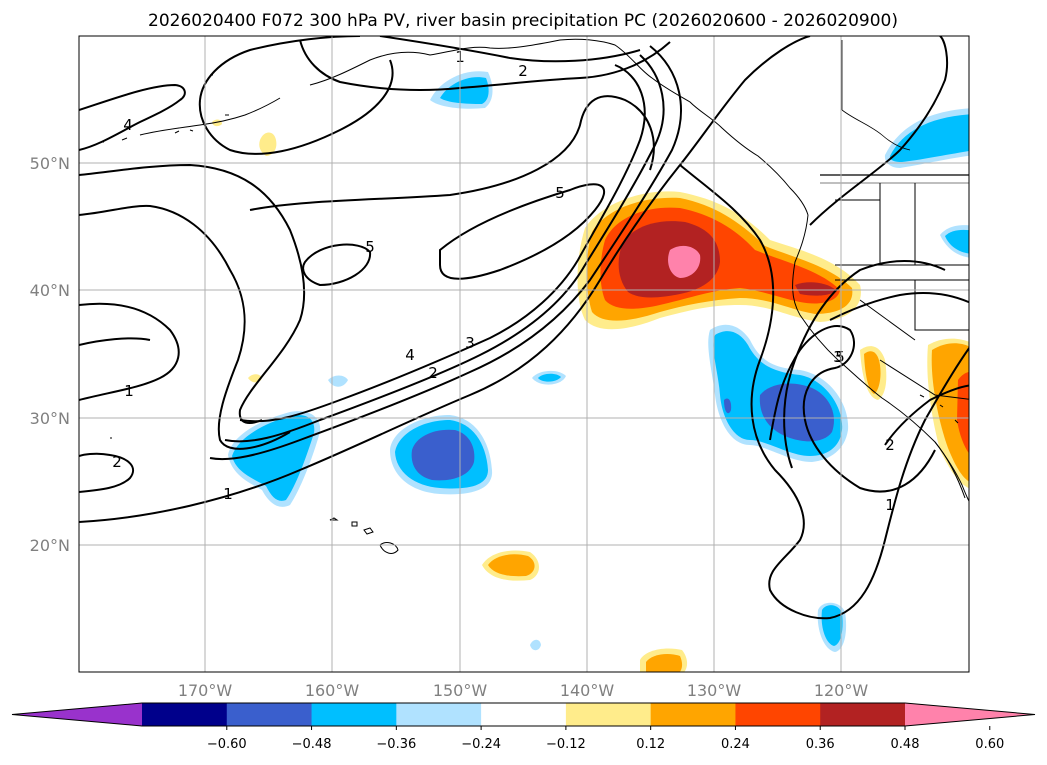  Describe the element at coordinates (481, 744) in the screenshot. I see `colorbar-tick-label: −0.24` at that location.